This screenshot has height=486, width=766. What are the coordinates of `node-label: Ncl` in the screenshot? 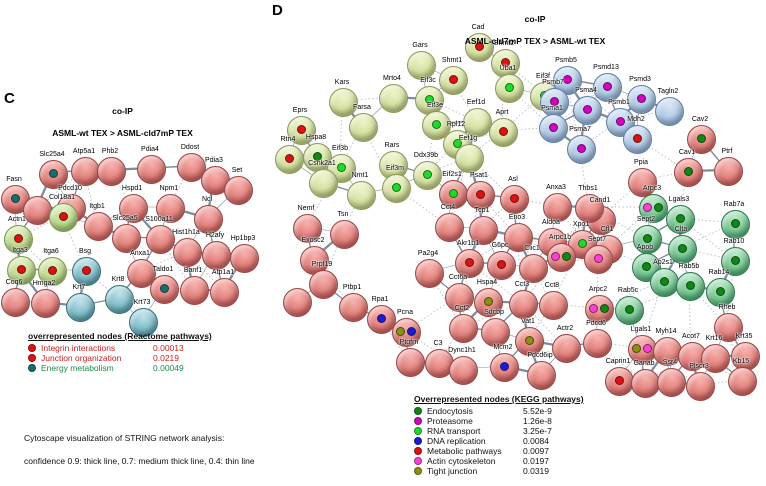 It's located at (207, 199).